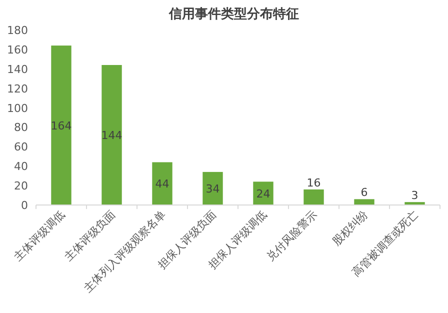 Image resolution: width=448 pixels, height=313 pixels. Describe the element at coordinates (17, 69) in the screenshot. I see `y-tick-label: 140` at that location.